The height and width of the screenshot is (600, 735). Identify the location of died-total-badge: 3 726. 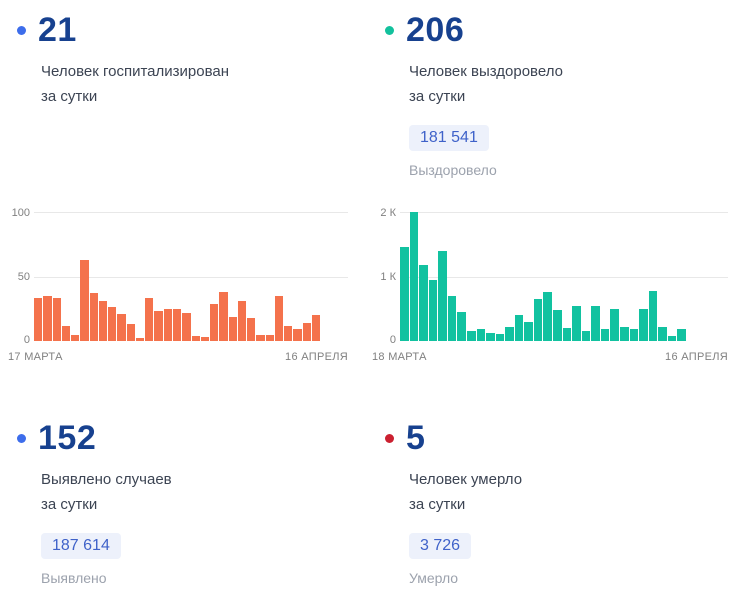
(440, 546).